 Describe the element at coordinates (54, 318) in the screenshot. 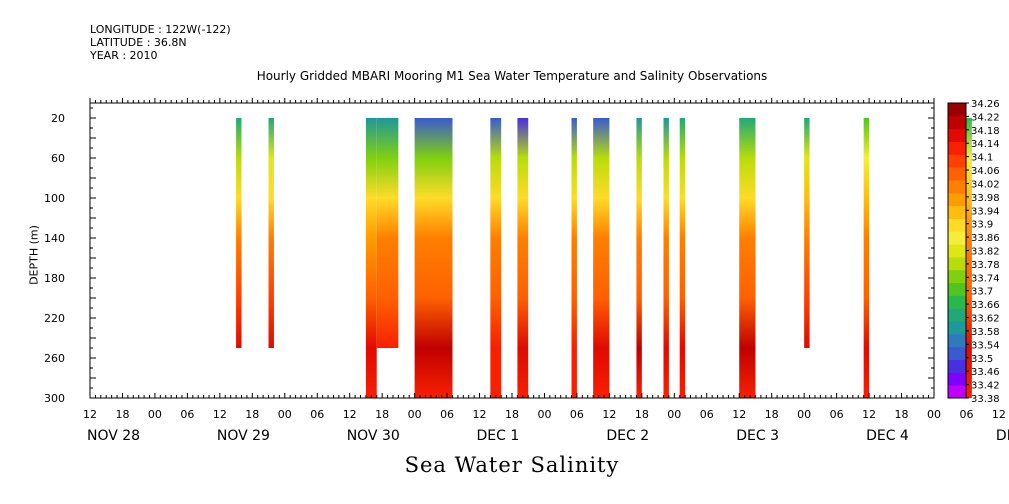

I see `y-tick-label: 220` at that location.